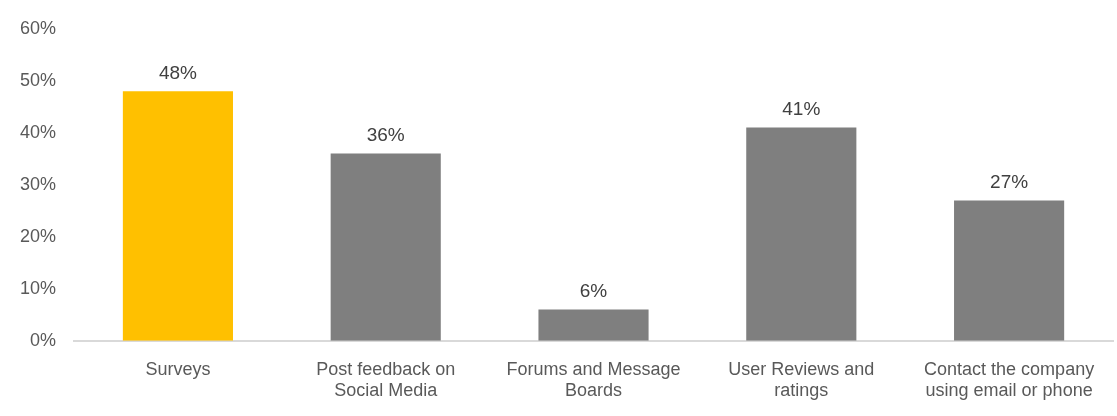 The height and width of the screenshot is (416, 1117). Describe the element at coordinates (1009, 379) in the screenshot. I see `x-tick-label: Contact the company using email or phone` at that location.